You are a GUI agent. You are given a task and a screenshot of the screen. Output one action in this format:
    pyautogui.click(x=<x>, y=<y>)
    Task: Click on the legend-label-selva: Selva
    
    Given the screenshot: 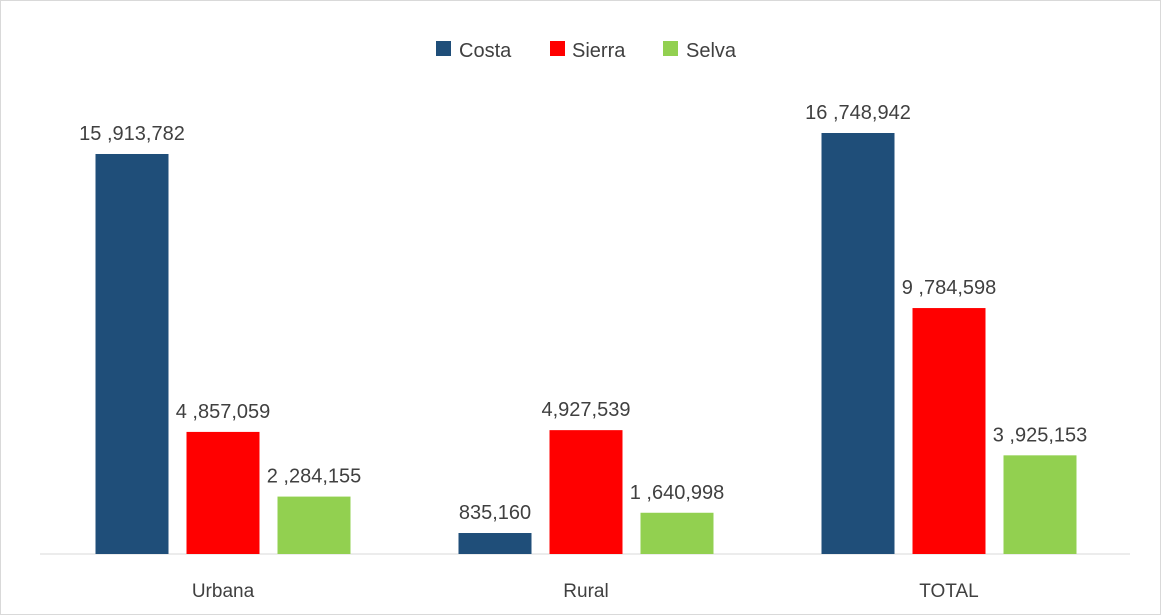 What is the action you would take?
    pyautogui.click(x=711, y=51)
    